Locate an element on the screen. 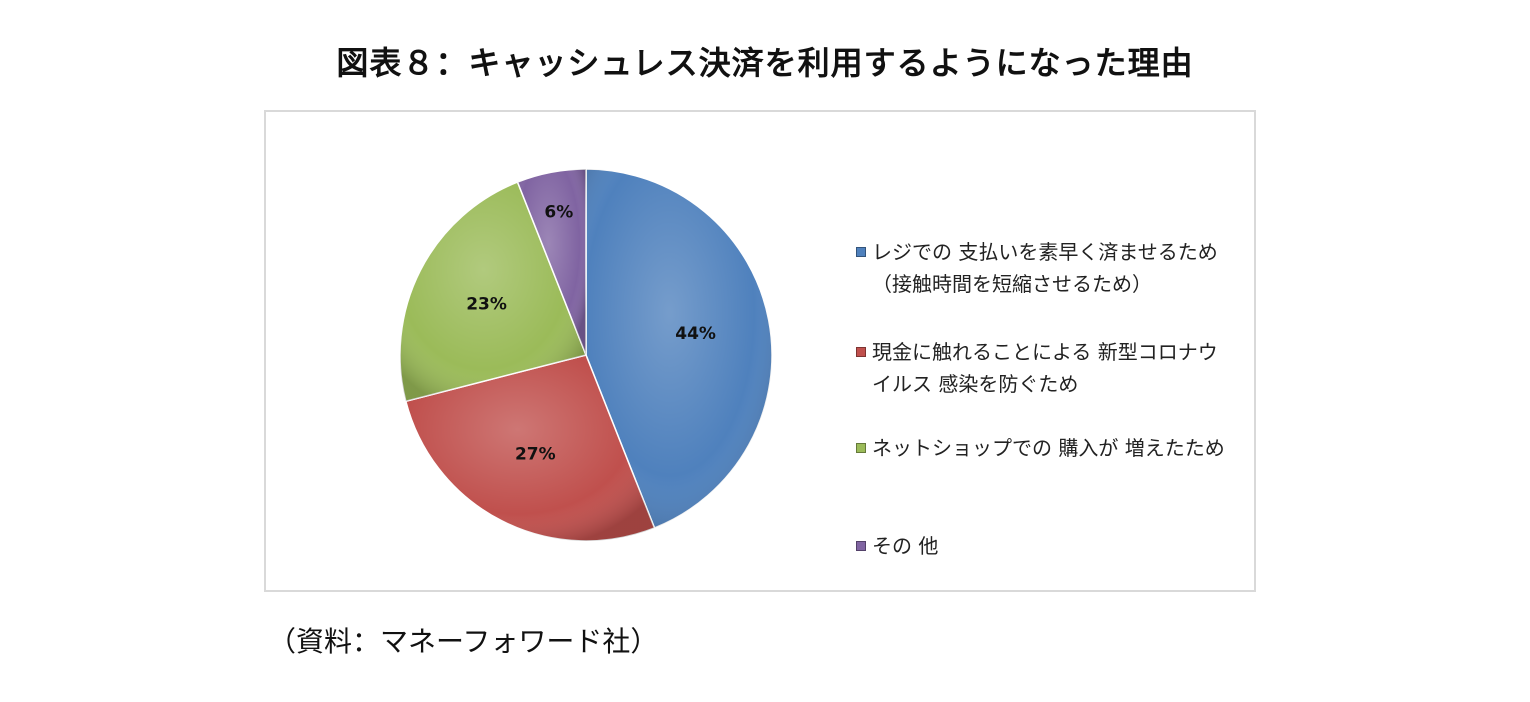  slice-online-shopping-shading is located at coordinates (493, 292).